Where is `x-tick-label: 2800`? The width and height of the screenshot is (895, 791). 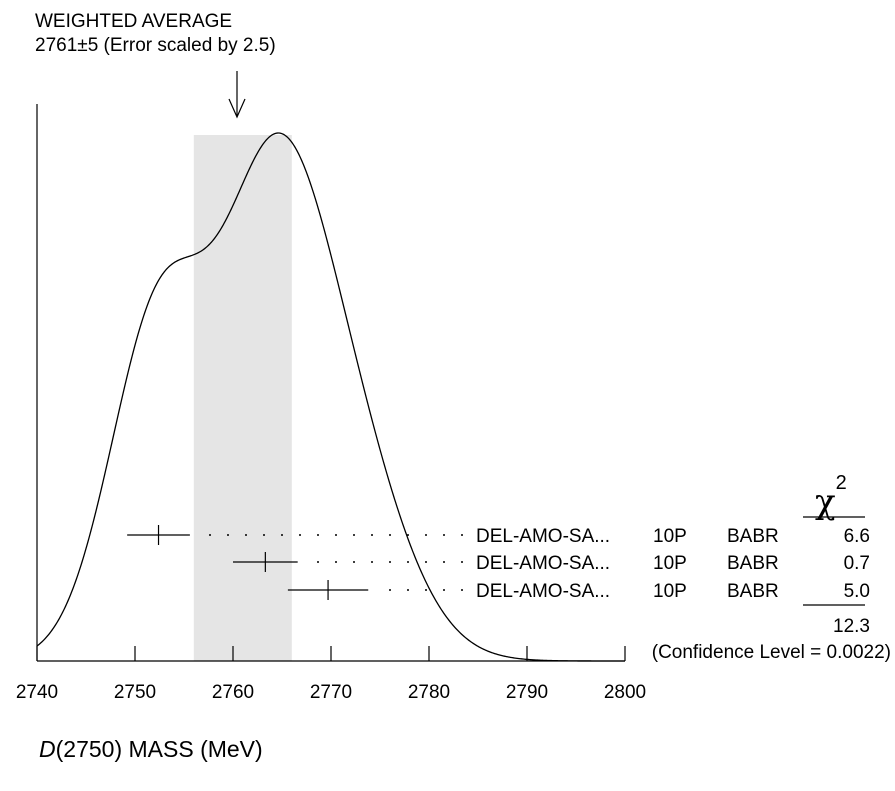
x-tick-label: 2800 is located at coordinates (625, 692).